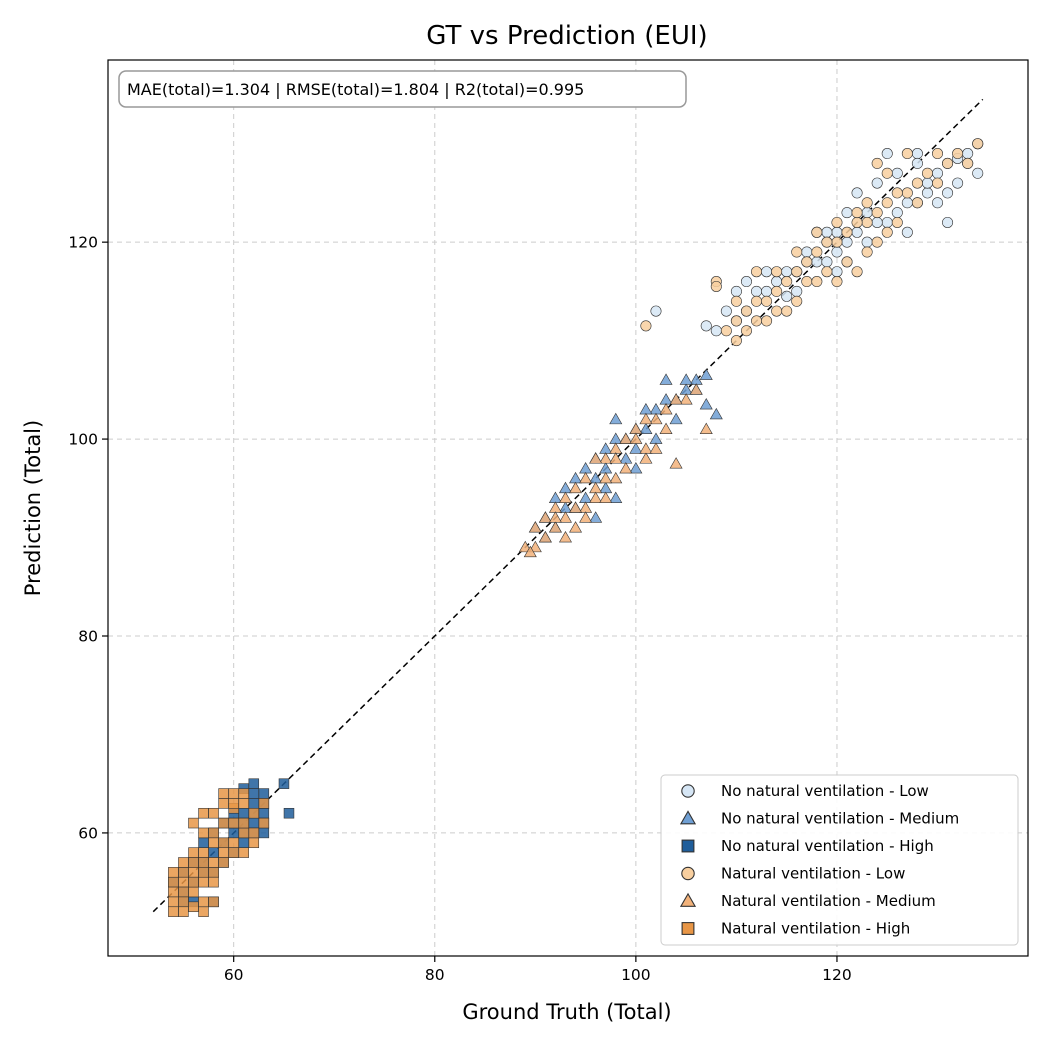 This screenshot has width=1050, height=1050. What do you see at coordinates (83, 440) in the screenshot?
I see `y-tick-label: 100` at bounding box center [83, 440].